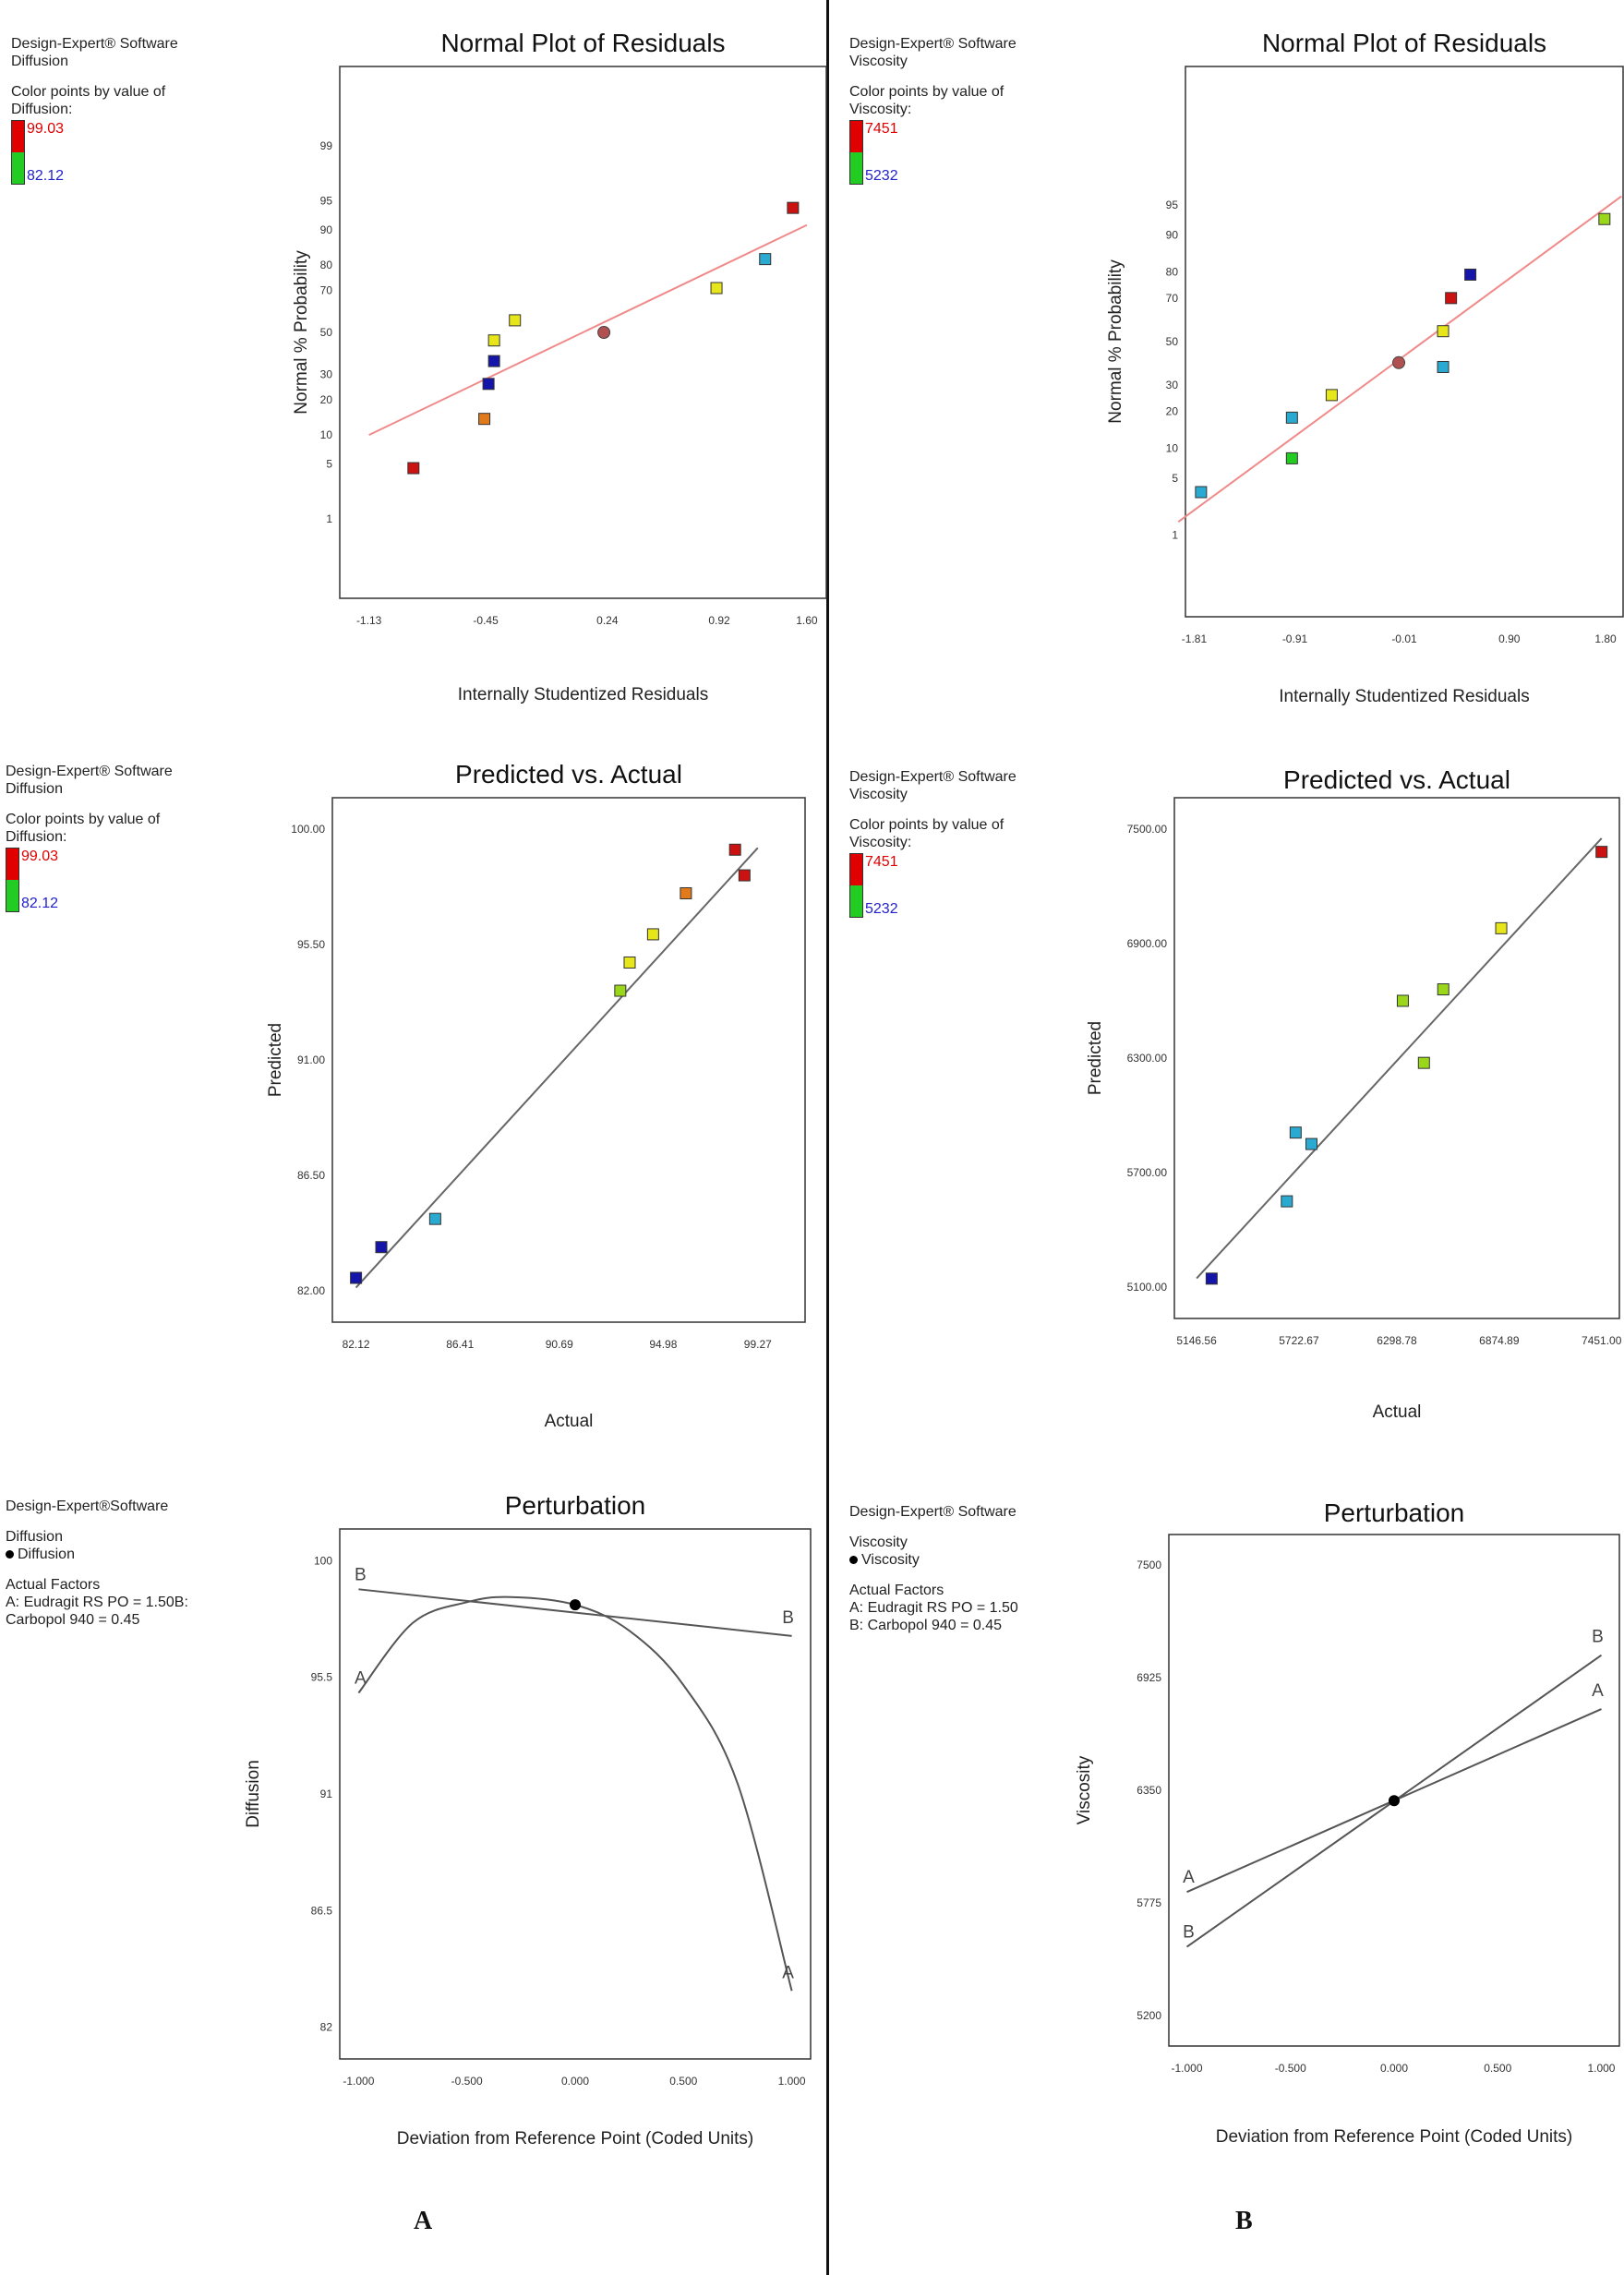 The image size is (1624, 2275). Describe the element at coordinates (486, 621) in the screenshot. I see `x-tick-label: -0.45` at that location.